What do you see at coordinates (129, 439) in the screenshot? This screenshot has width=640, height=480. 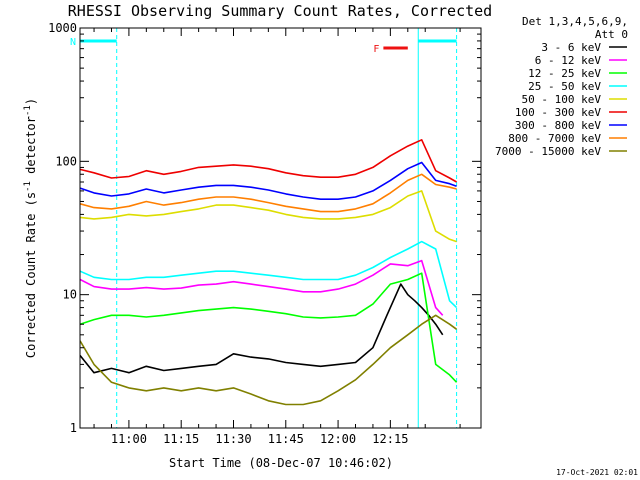 I see `x-tick-label-0: 11:00` at bounding box center [129, 439].